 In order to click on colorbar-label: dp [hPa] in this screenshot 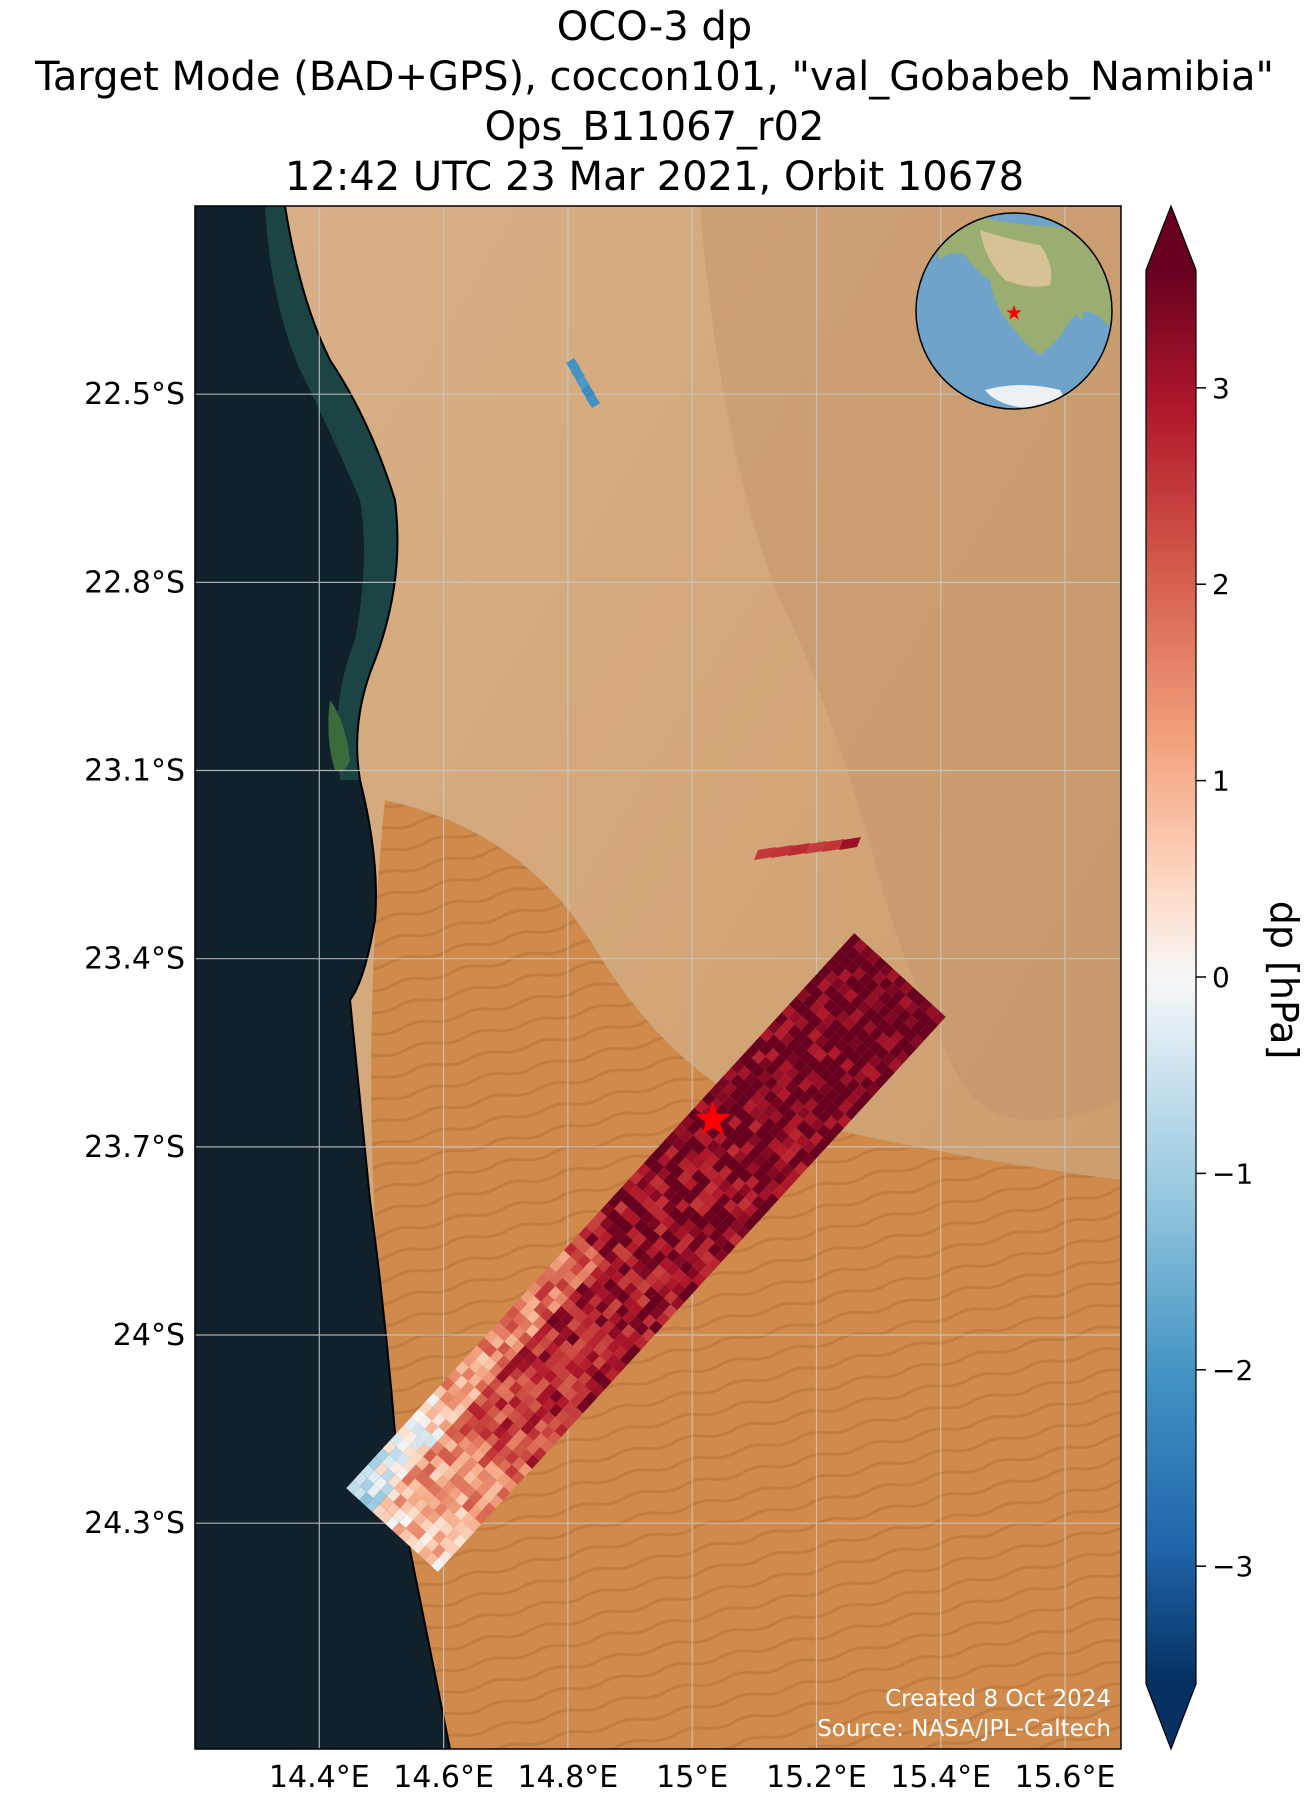, I will do `click(1284, 980)`.